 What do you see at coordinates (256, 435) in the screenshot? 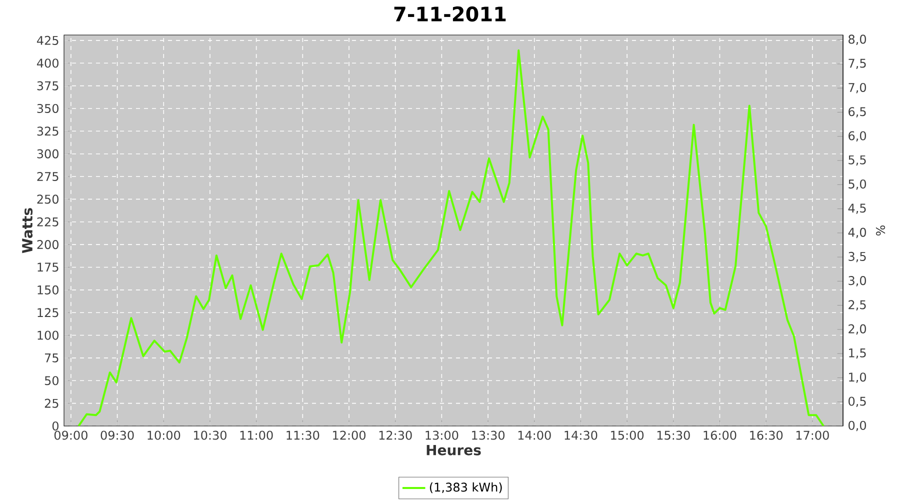
I see `x-tick-label: 11:00` at bounding box center [256, 435].